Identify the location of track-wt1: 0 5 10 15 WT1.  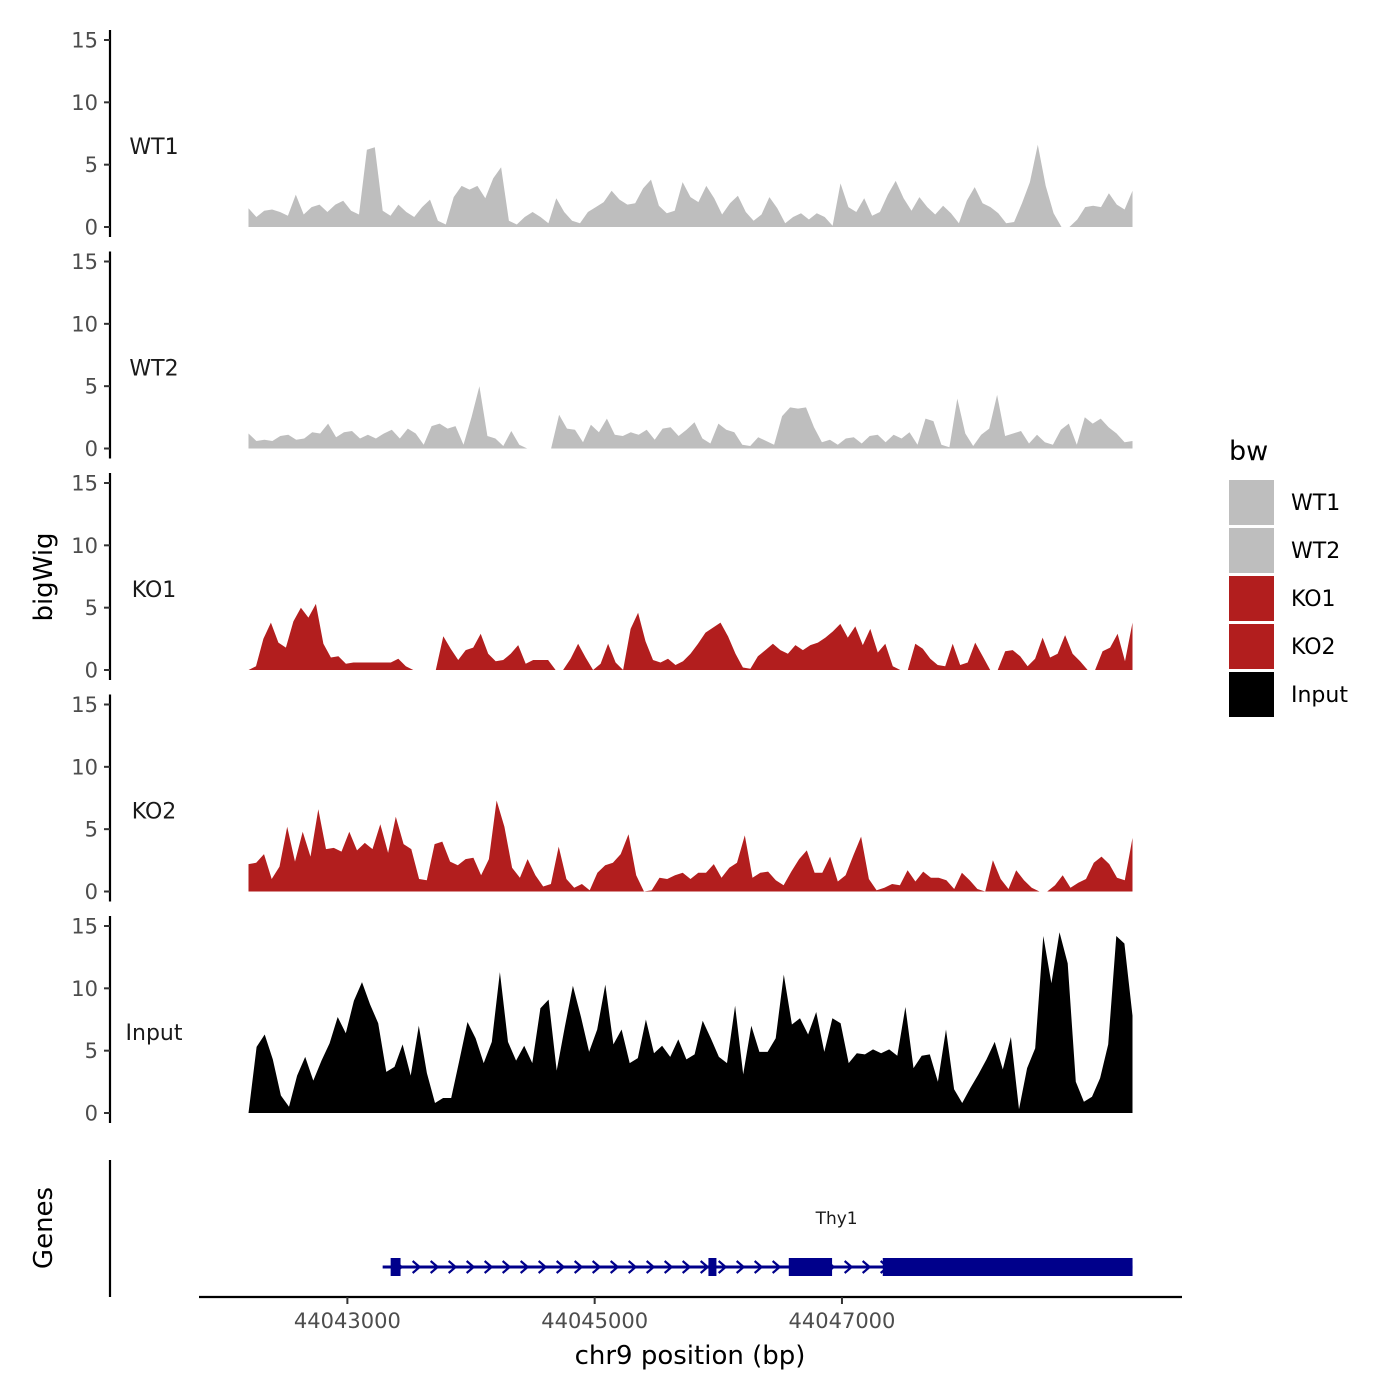
(602, 134).